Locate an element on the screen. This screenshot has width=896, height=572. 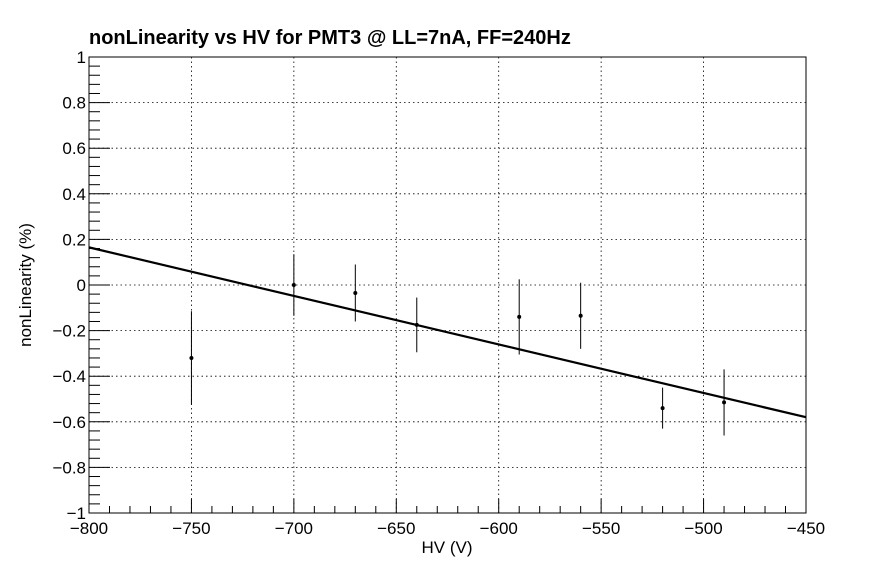
y-tick-label: −0.6 is located at coordinates (69, 422).